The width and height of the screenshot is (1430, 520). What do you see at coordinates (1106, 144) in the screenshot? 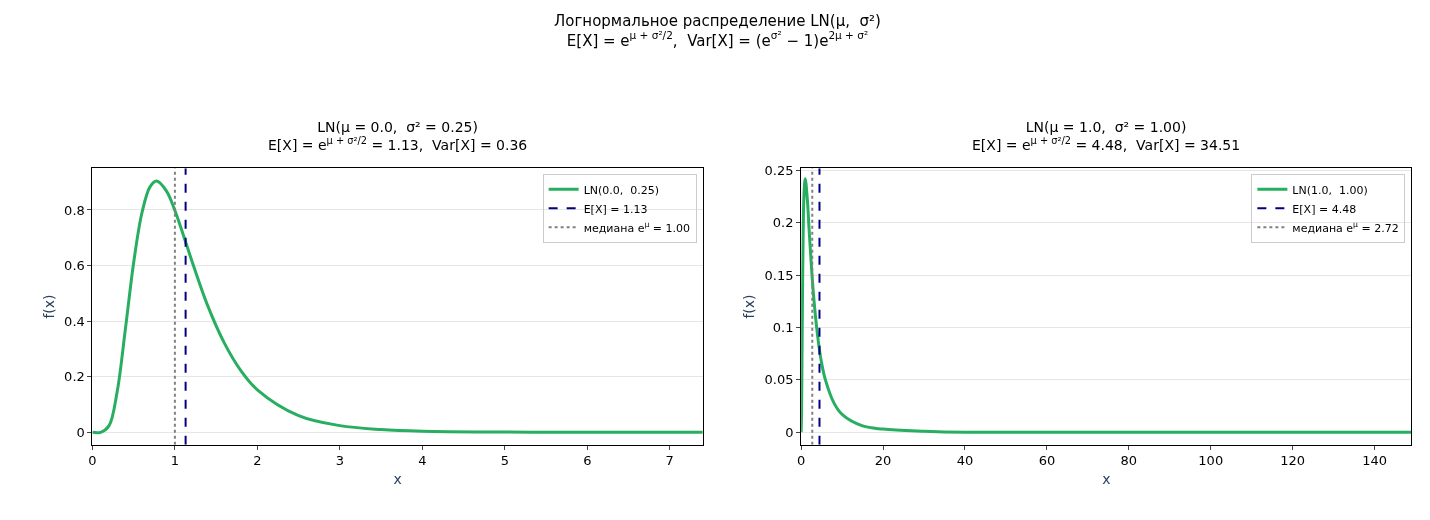
I see `chart-subtitle: E[X] = e$^{μ + σ²/2}$ = 4.48, Var[X] = 34.51` at bounding box center [1106, 144].